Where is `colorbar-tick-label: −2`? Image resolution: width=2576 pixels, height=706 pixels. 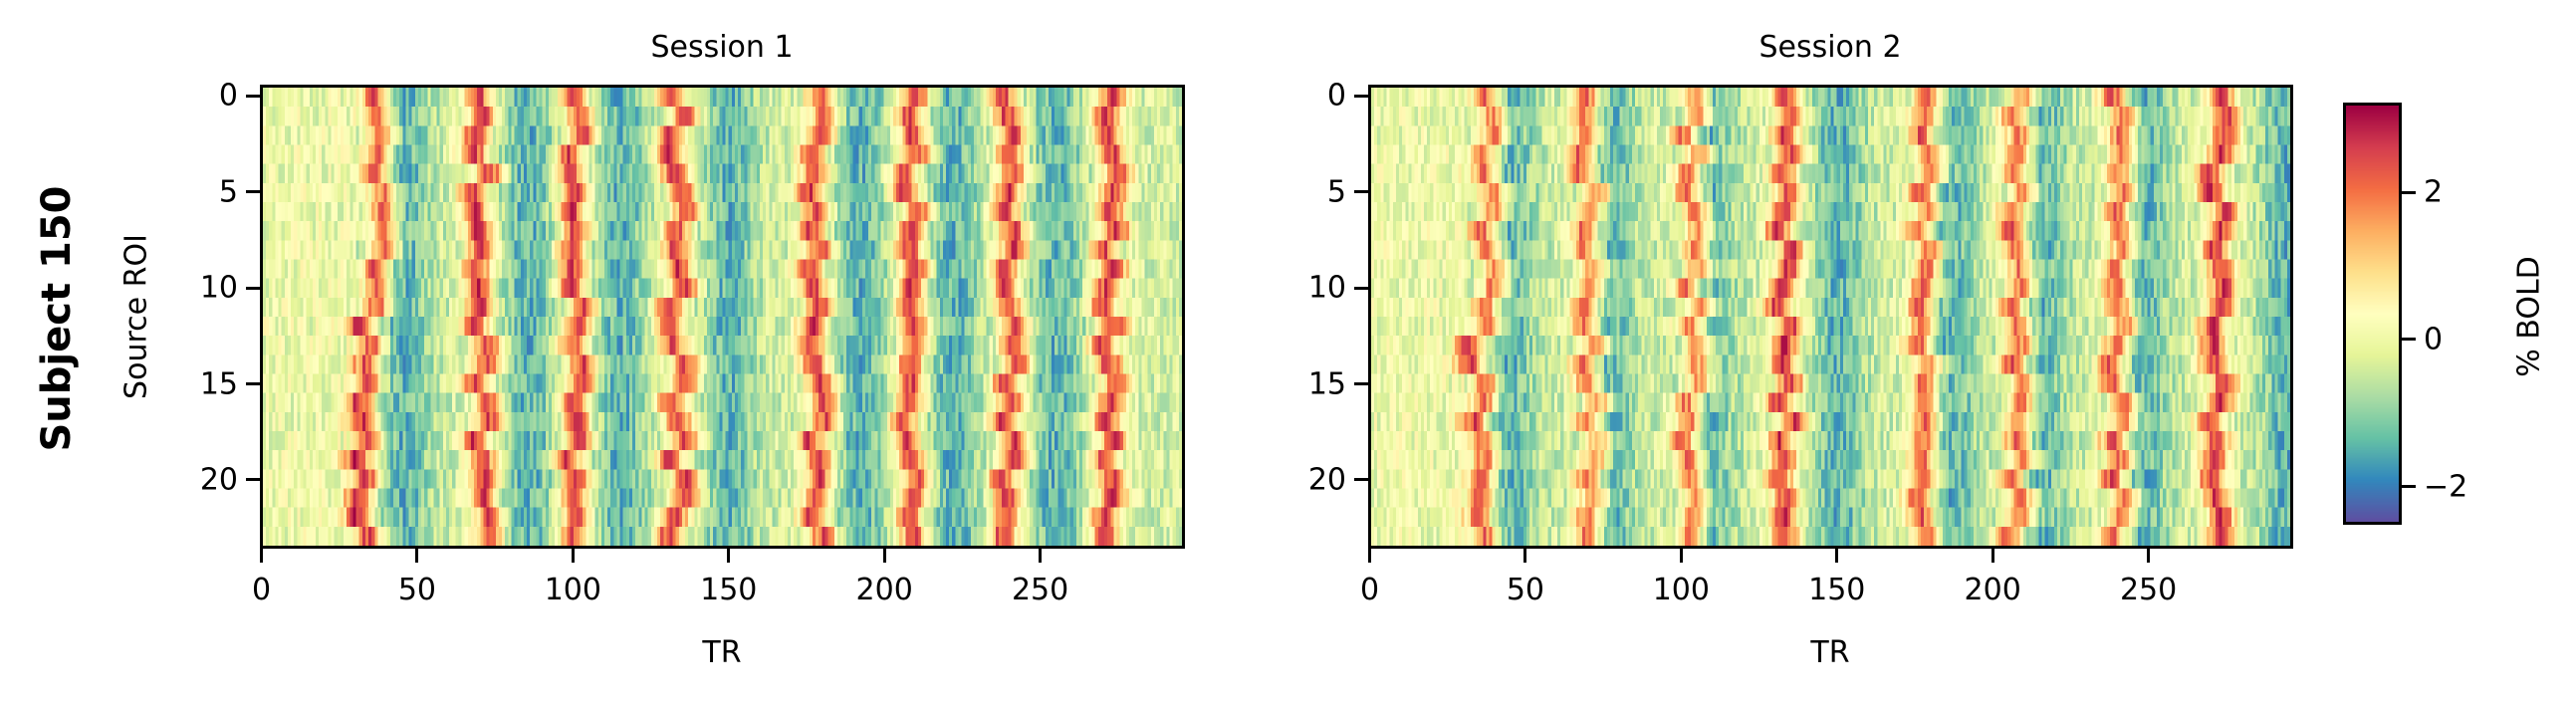 colorbar-tick-label: −2 is located at coordinates (2446, 487).